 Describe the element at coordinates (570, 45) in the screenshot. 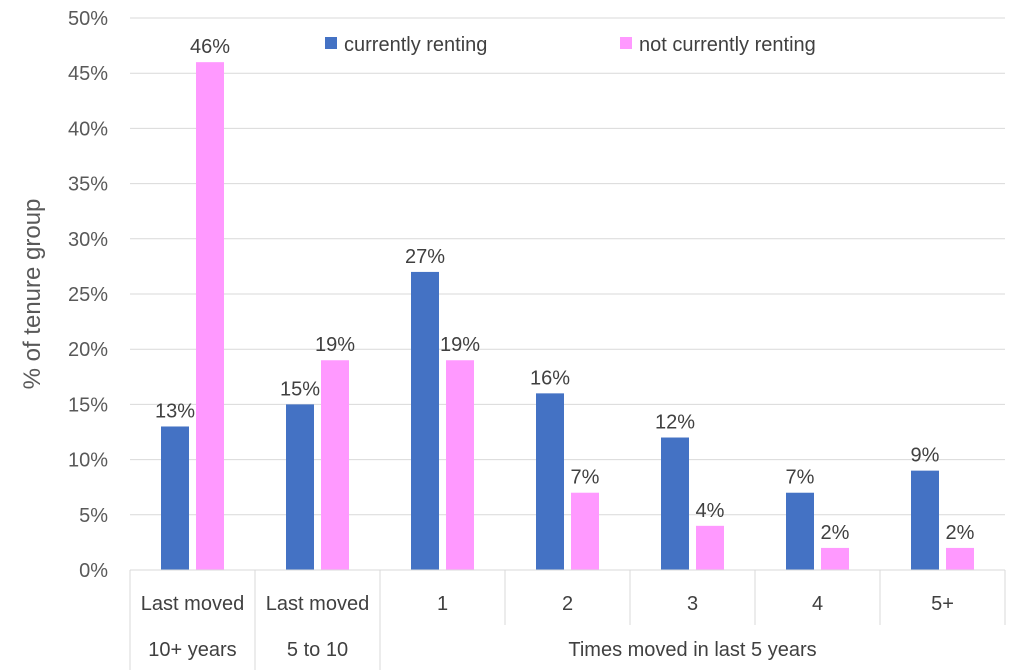

I see `legend: currently renting not currently renting` at that location.